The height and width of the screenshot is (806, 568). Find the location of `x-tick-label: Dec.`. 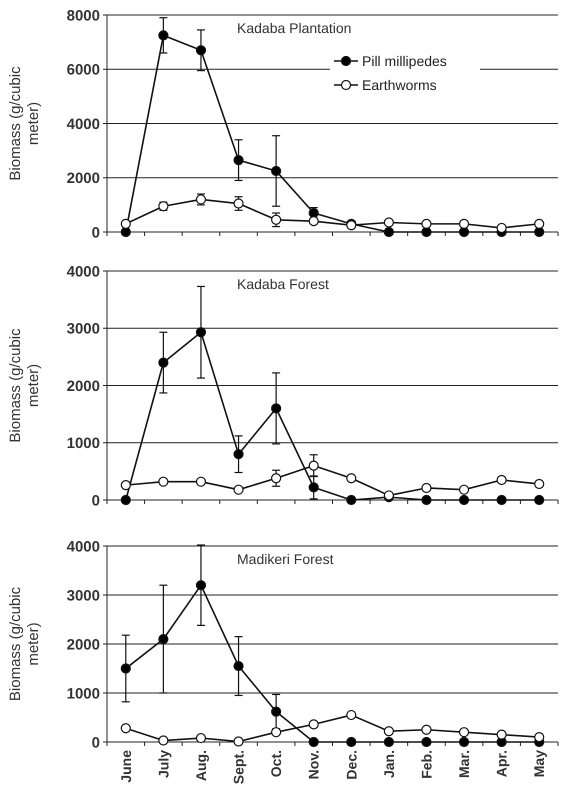

x-tick-label: Dec. is located at coordinates (351, 765).